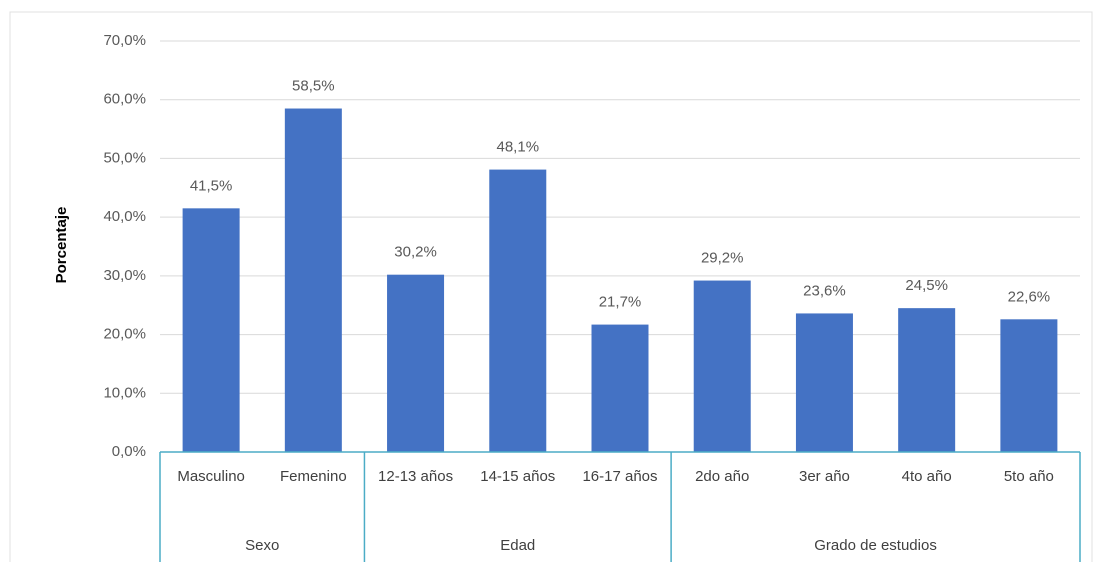 Image resolution: width=1094 pixels, height=562 pixels. Describe the element at coordinates (722, 476) in the screenshot. I see `x-tick-label: 2do año` at that location.